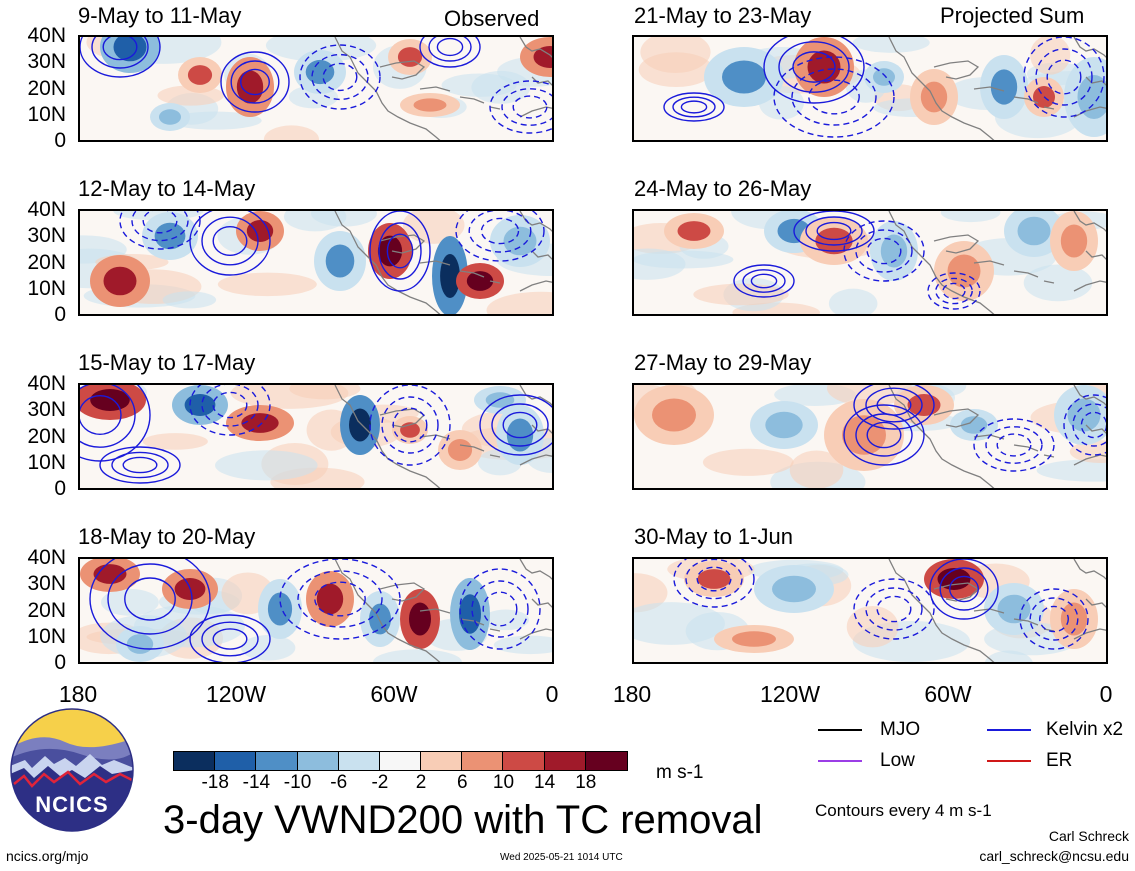 Image resolution: width=1135 pixels, height=871 pixels. Describe the element at coordinates (167, 362) in the screenshot. I see `panel-title-left-3: 15-May to 17-May` at that location.